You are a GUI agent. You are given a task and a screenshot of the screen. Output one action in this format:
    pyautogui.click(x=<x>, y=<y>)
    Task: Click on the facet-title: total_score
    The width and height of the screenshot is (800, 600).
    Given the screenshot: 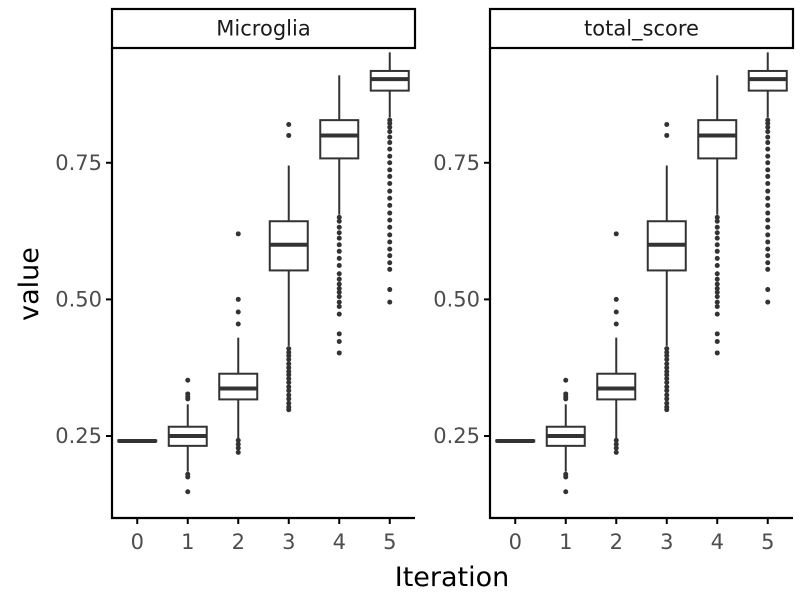 What is the action you would take?
    pyautogui.click(x=641, y=29)
    